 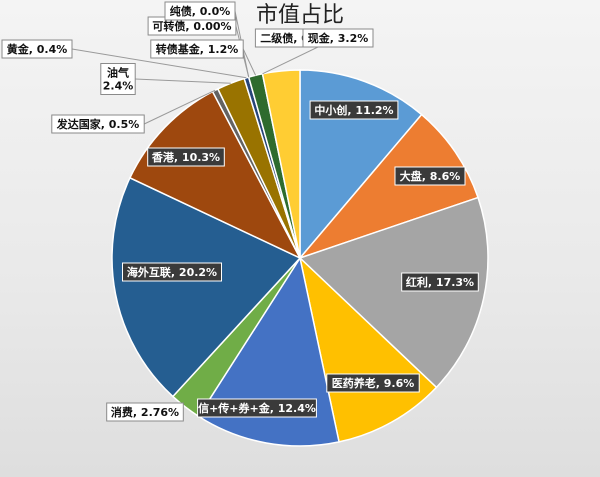 I want to click on data-label-text: 2.4%, so click(x=118, y=86).